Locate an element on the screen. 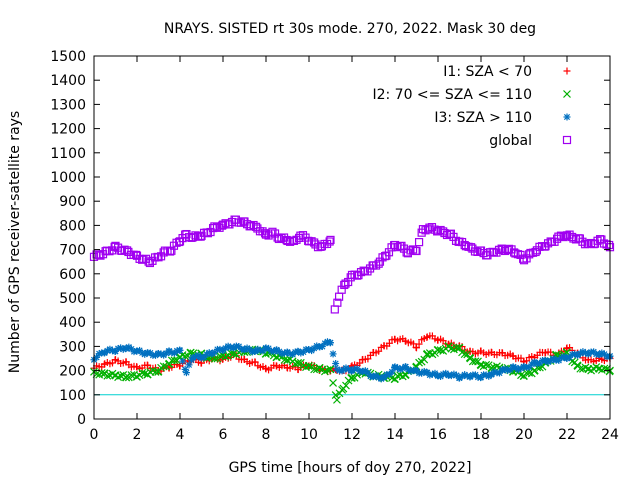 Image resolution: width=640 pixels, height=480 pixels. x-tick-label: 8 is located at coordinates (266, 435).